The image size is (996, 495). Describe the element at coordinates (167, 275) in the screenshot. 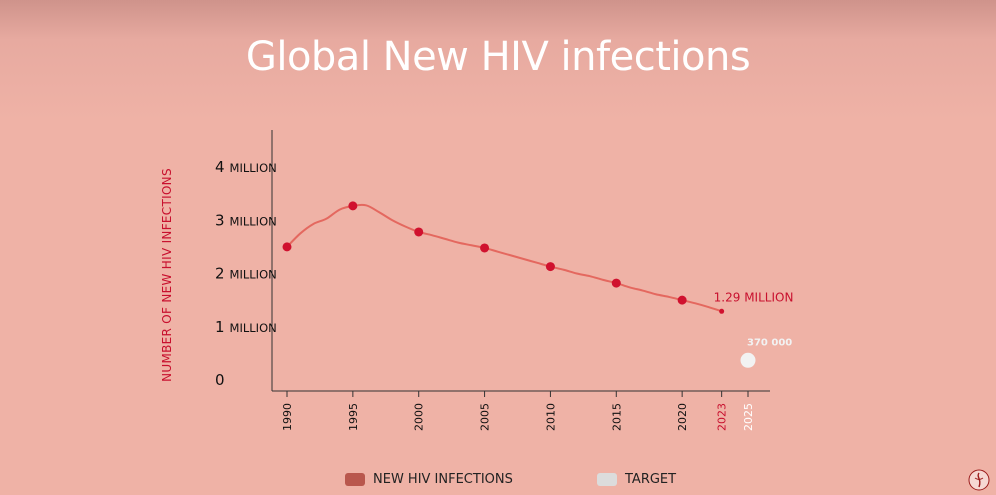

I see `y-axis-label: NUMBER OF NEW HIV INFECTIONS` at that location.